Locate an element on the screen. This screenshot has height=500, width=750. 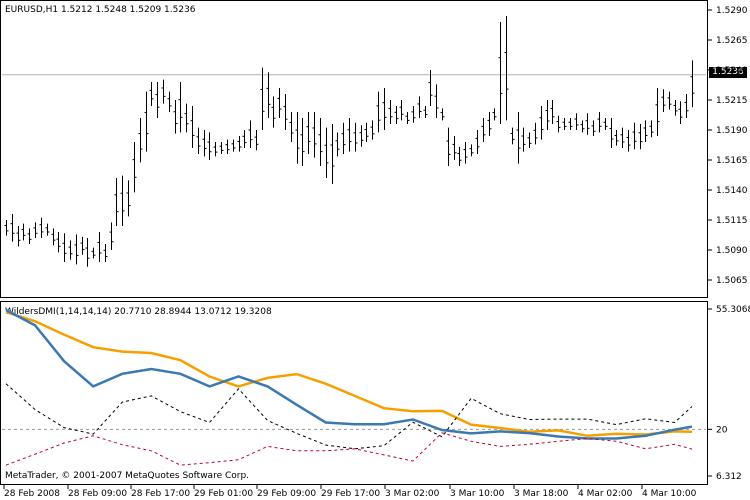
price-axis-tick-label: 1.5115 is located at coordinates (732, 221).